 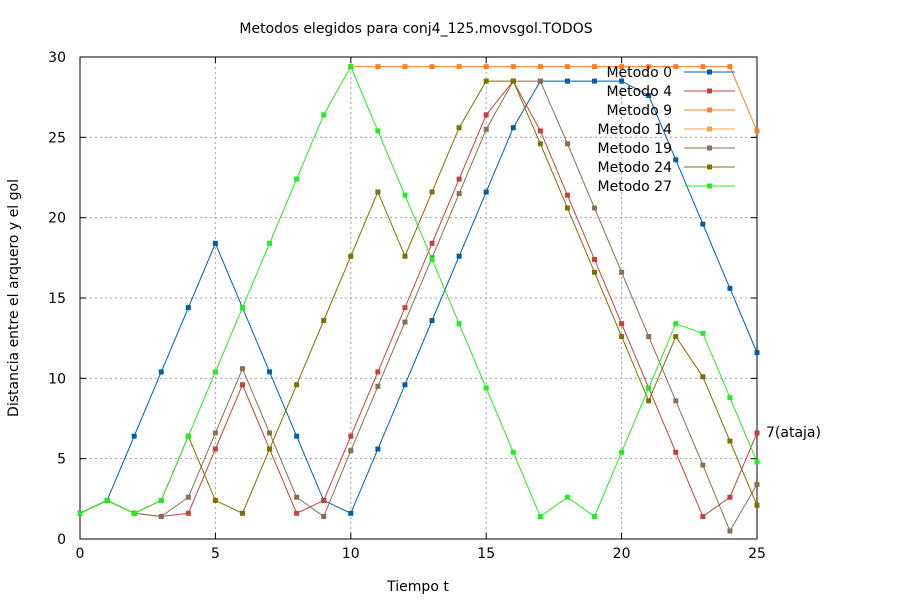 I want to click on legend-entry: Metodo 0, so click(x=670, y=73).